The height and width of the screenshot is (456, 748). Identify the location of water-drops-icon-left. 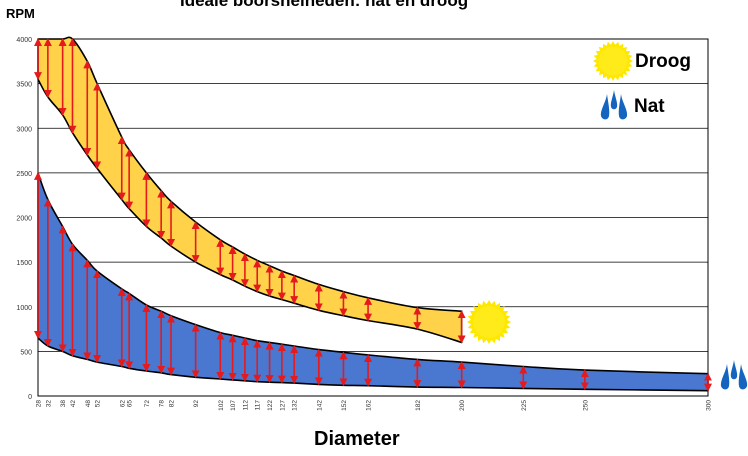
(725, 377).